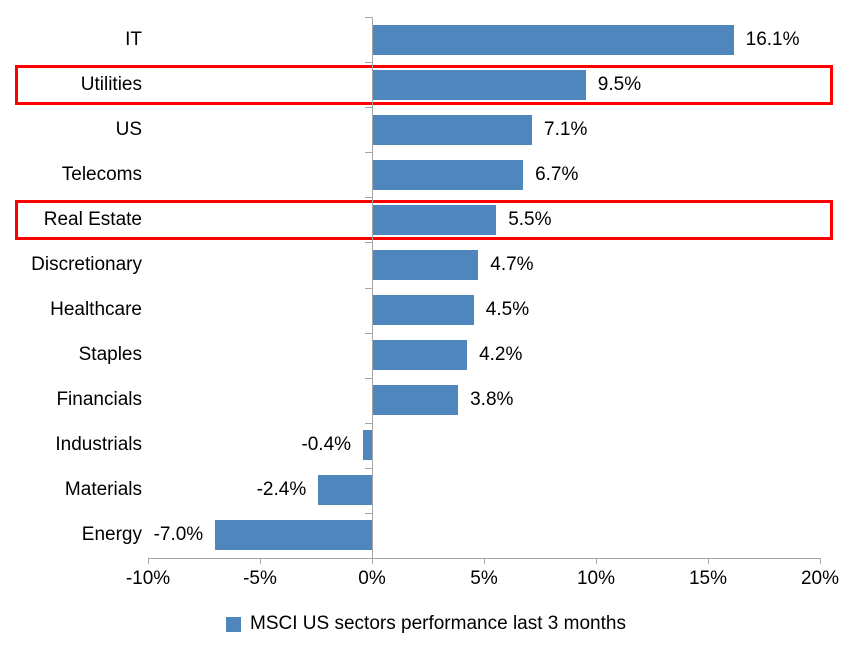  What do you see at coordinates (96, 310) in the screenshot?
I see `category-label-healthcare: Healthcare` at bounding box center [96, 310].